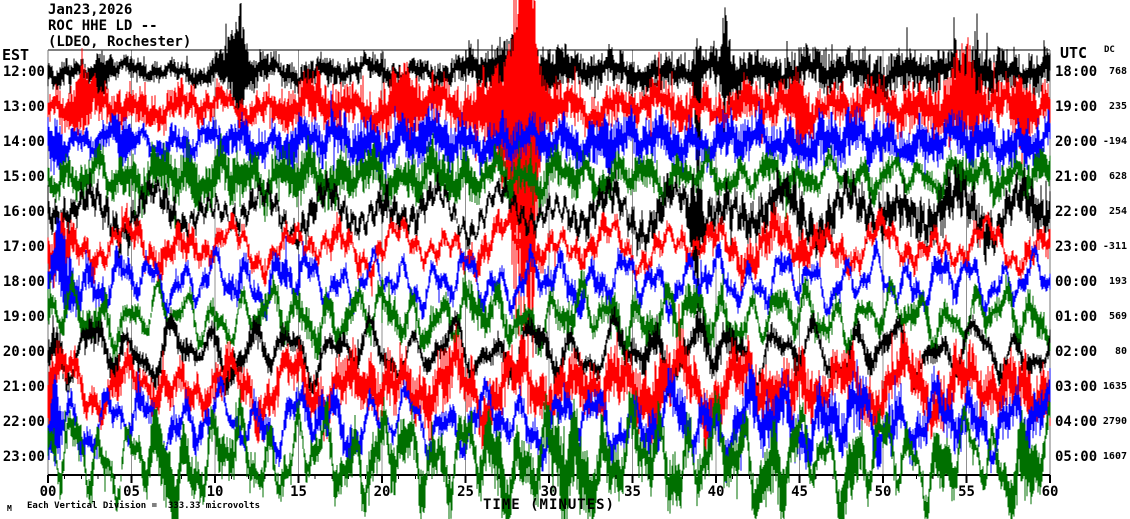 The image size is (1130, 519). I want to click on dc-offset-value: 628, so click(1117, 176).